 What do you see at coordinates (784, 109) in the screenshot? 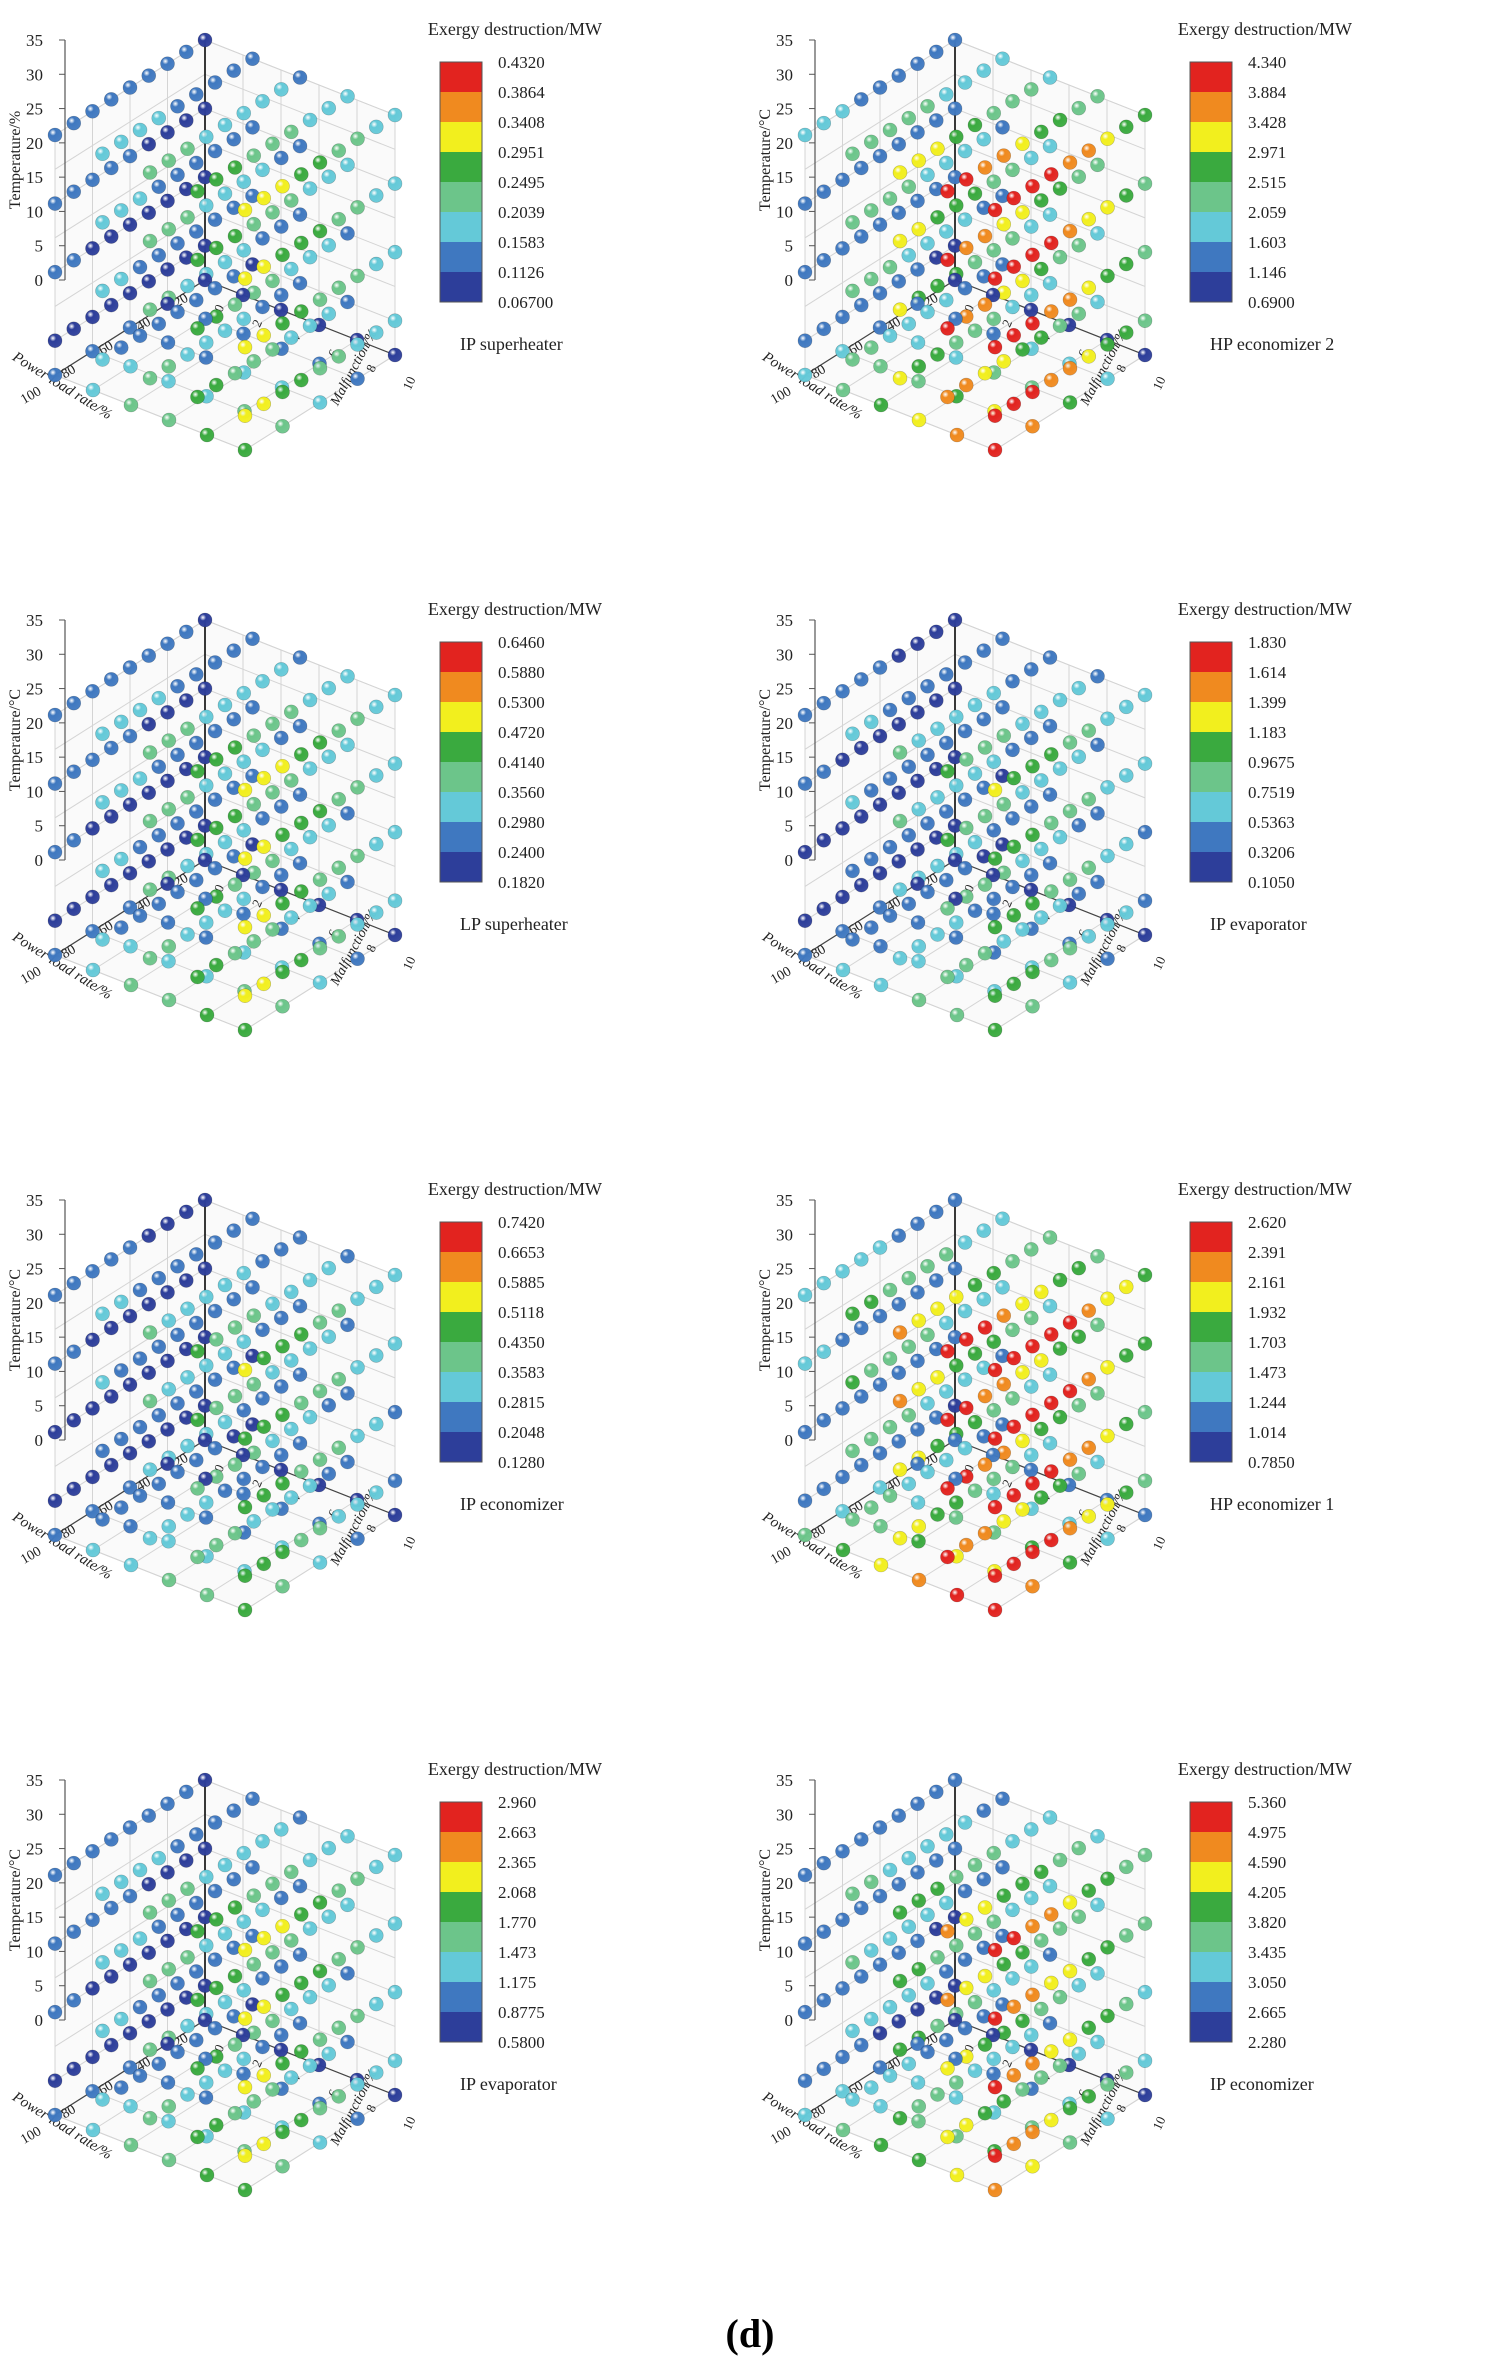
I see `y-tick-label: 25` at bounding box center [784, 109].